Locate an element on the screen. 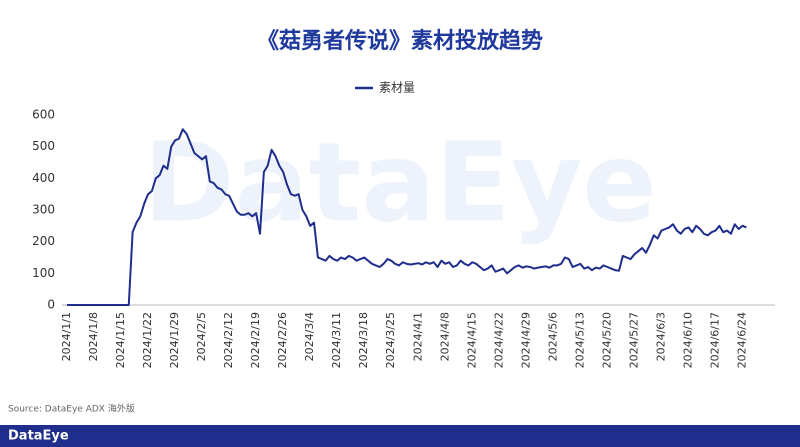 This screenshot has height=447, width=800. x-tick-label: 2024/4/1 is located at coordinates (417, 336).